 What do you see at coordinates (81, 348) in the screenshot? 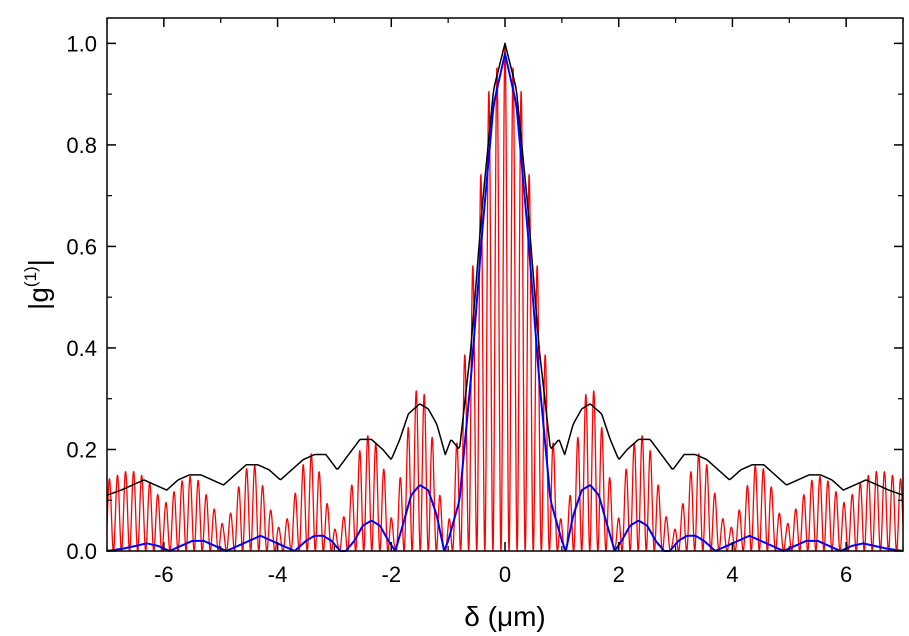
I see `y-tick-label: 0.4` at bounding box center [81, 348].